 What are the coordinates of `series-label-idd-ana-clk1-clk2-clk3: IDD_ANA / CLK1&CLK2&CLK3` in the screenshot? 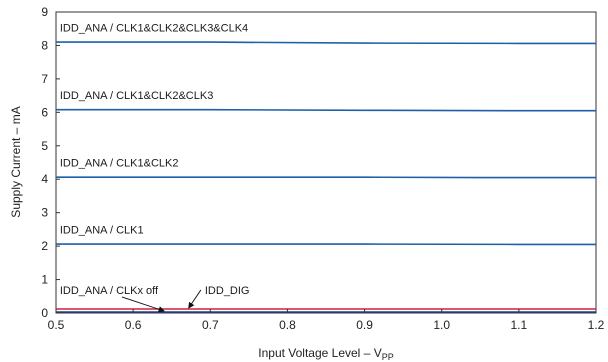 It's located at (136, 96).